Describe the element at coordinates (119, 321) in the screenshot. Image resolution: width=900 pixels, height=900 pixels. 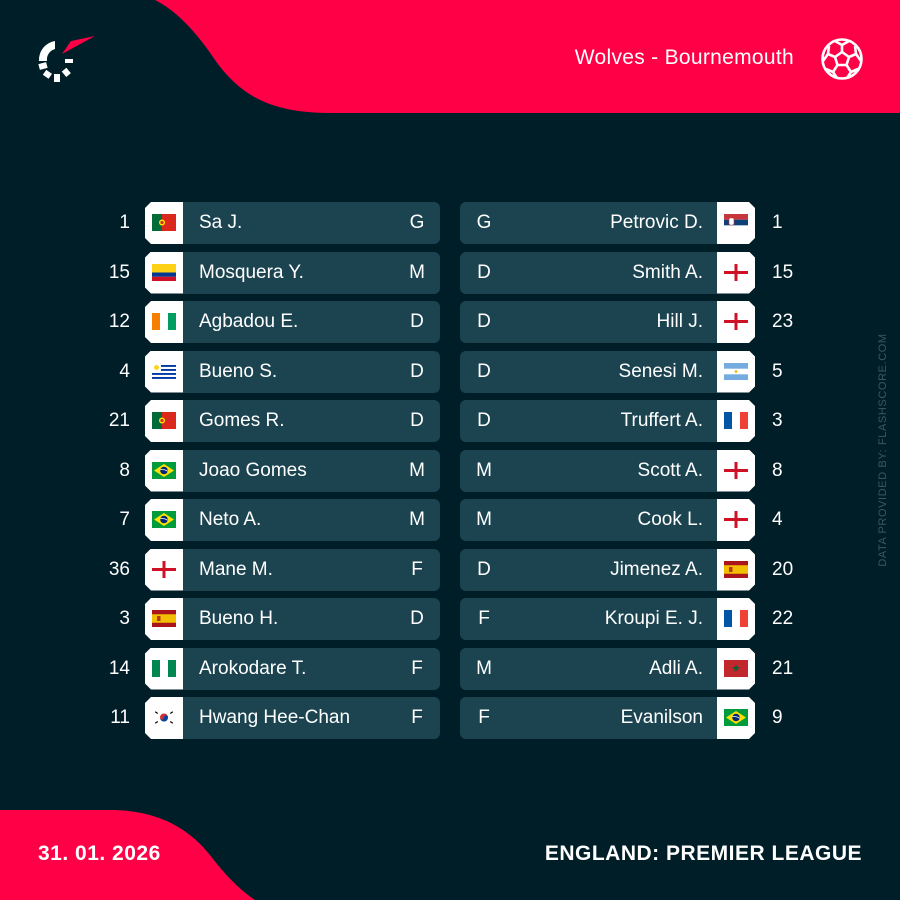
I see `player-number: 12` at that location.